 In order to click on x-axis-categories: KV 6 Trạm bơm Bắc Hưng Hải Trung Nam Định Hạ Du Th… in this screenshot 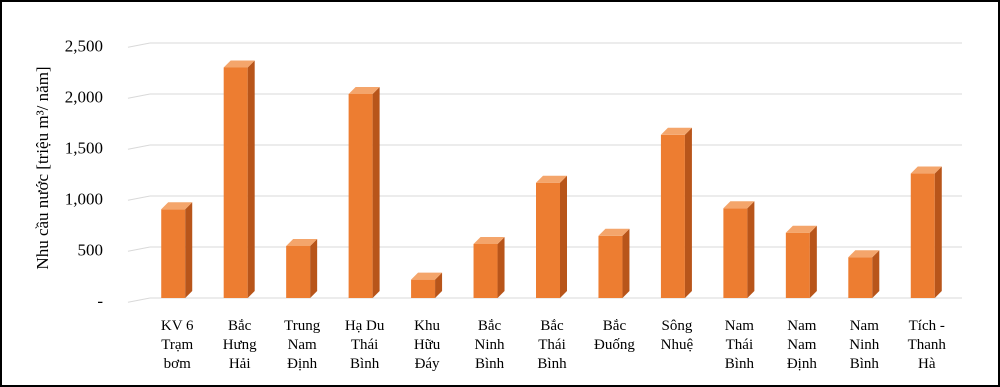, I will do `click(554, 345)`.